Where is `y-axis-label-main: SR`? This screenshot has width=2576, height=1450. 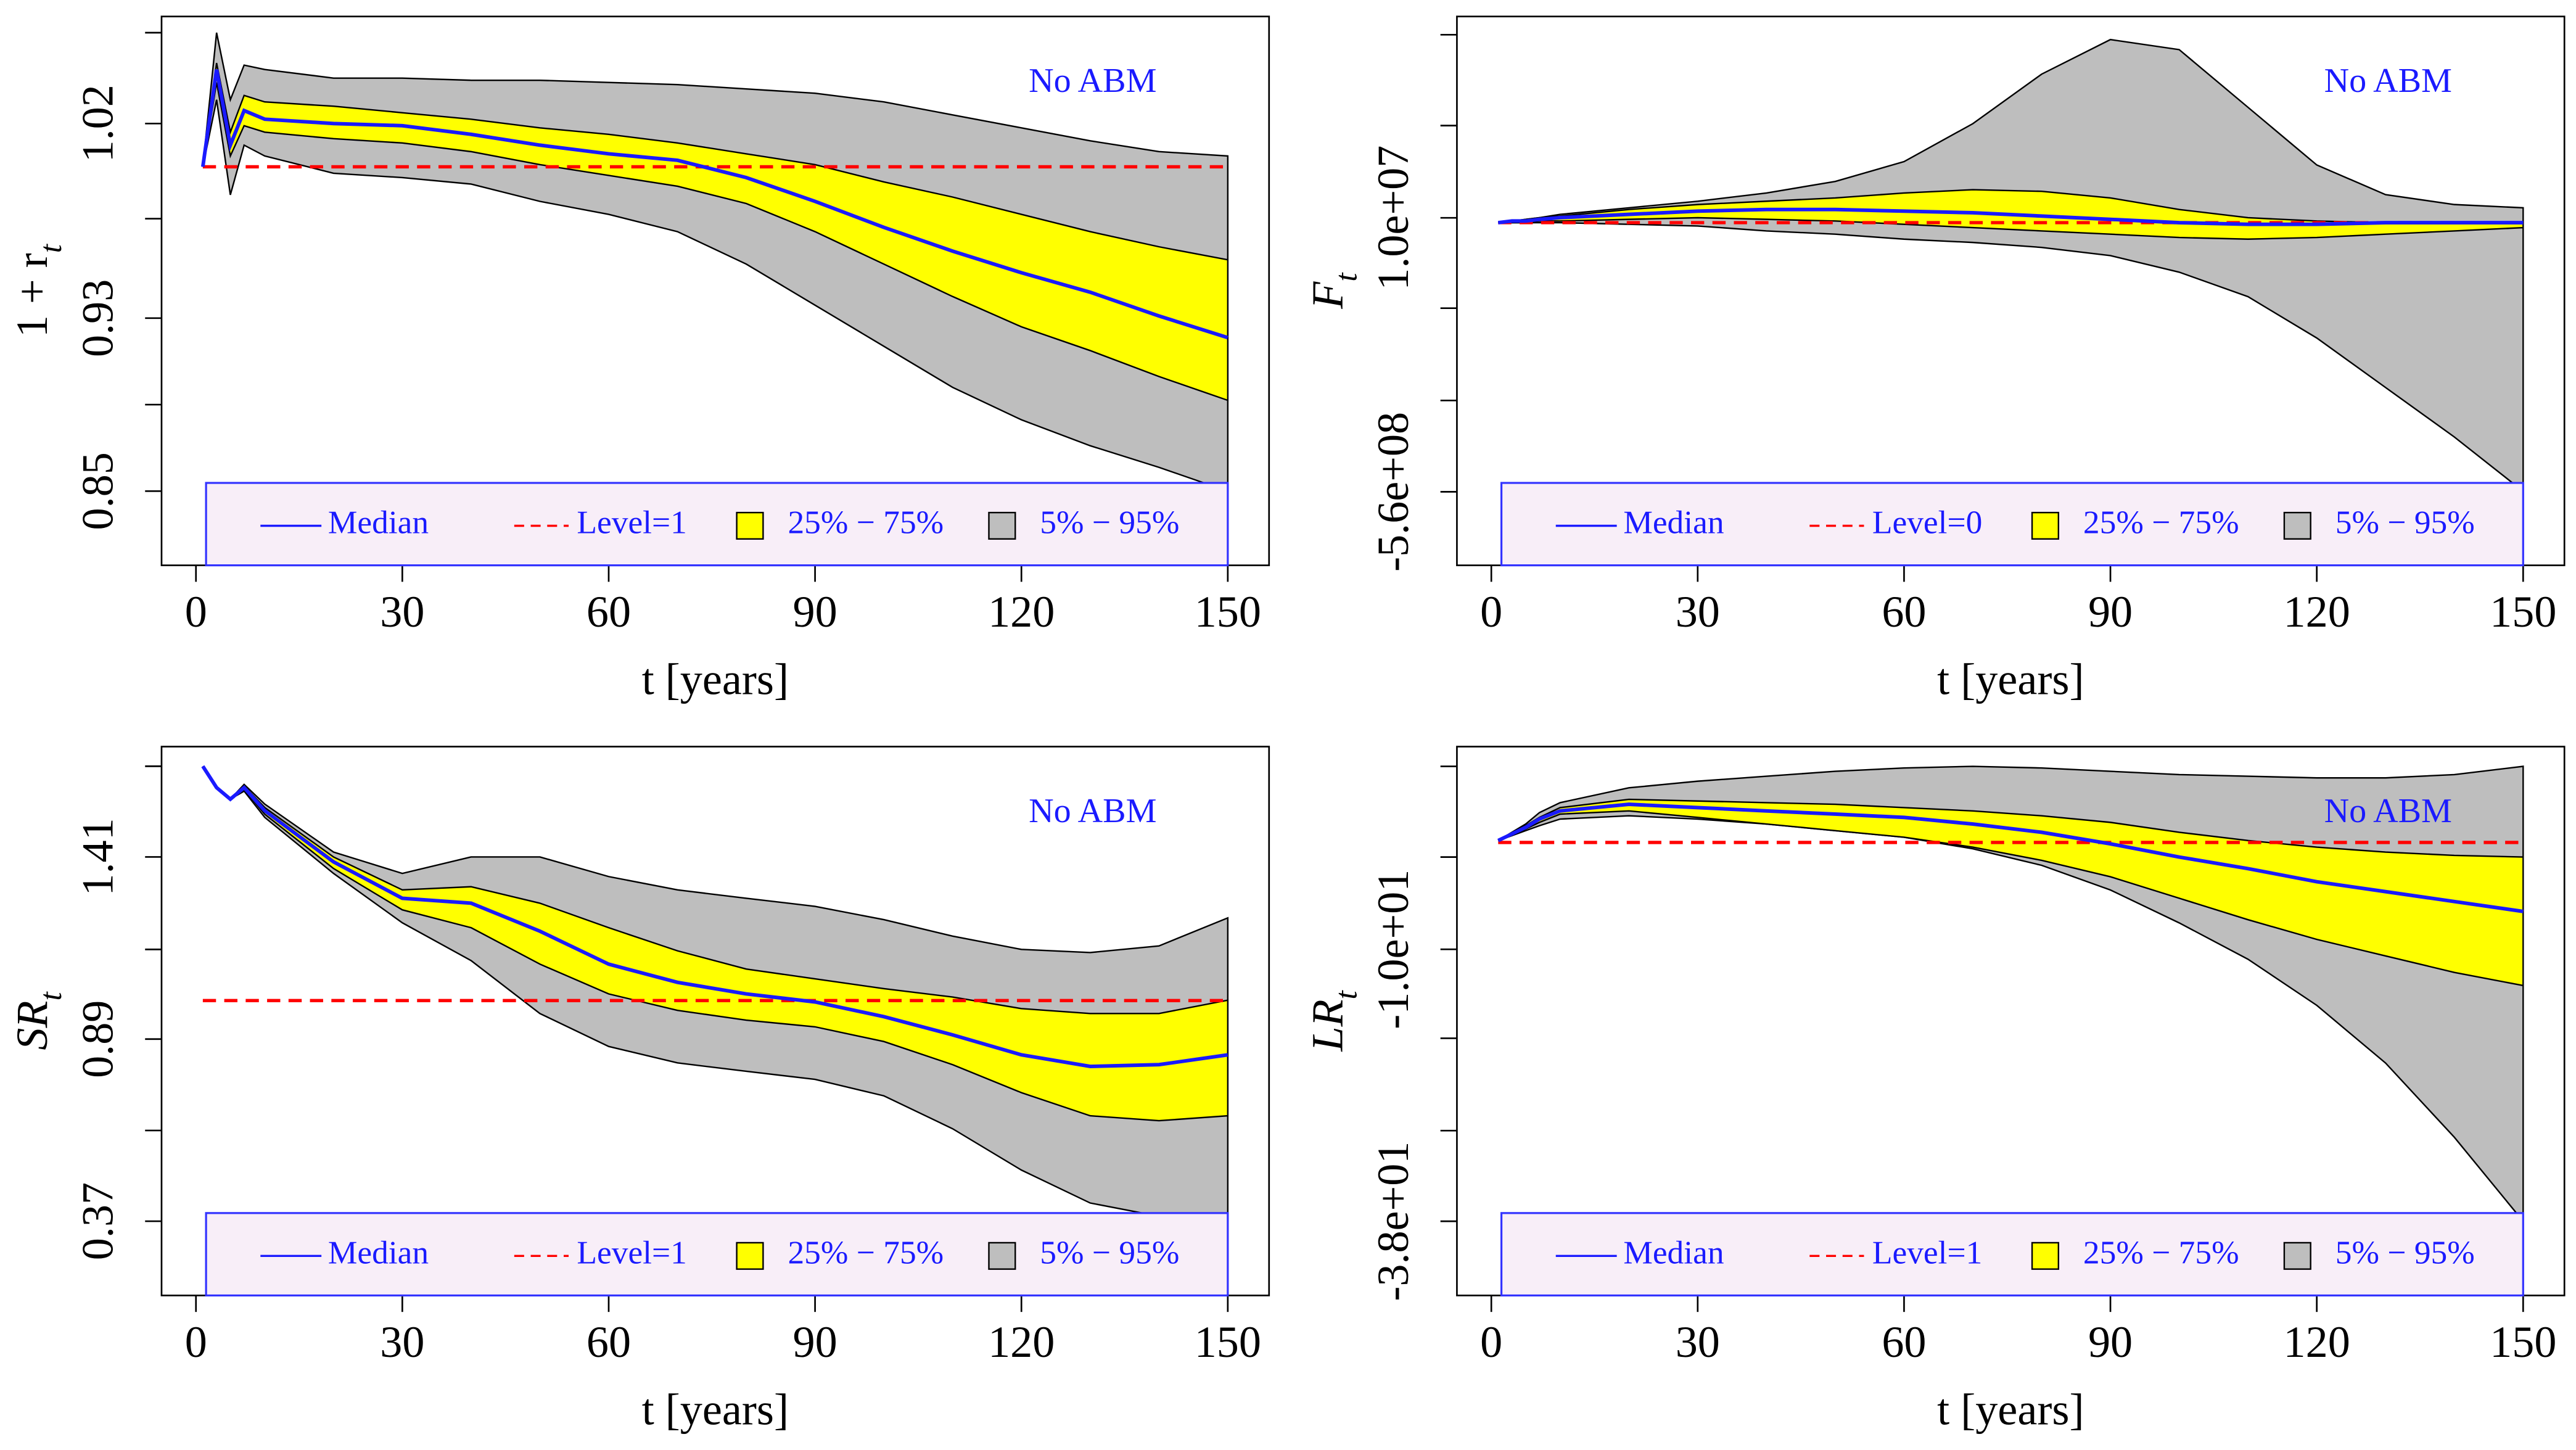 y-axis-label-main: SR is located at coordinates (31, 1025).